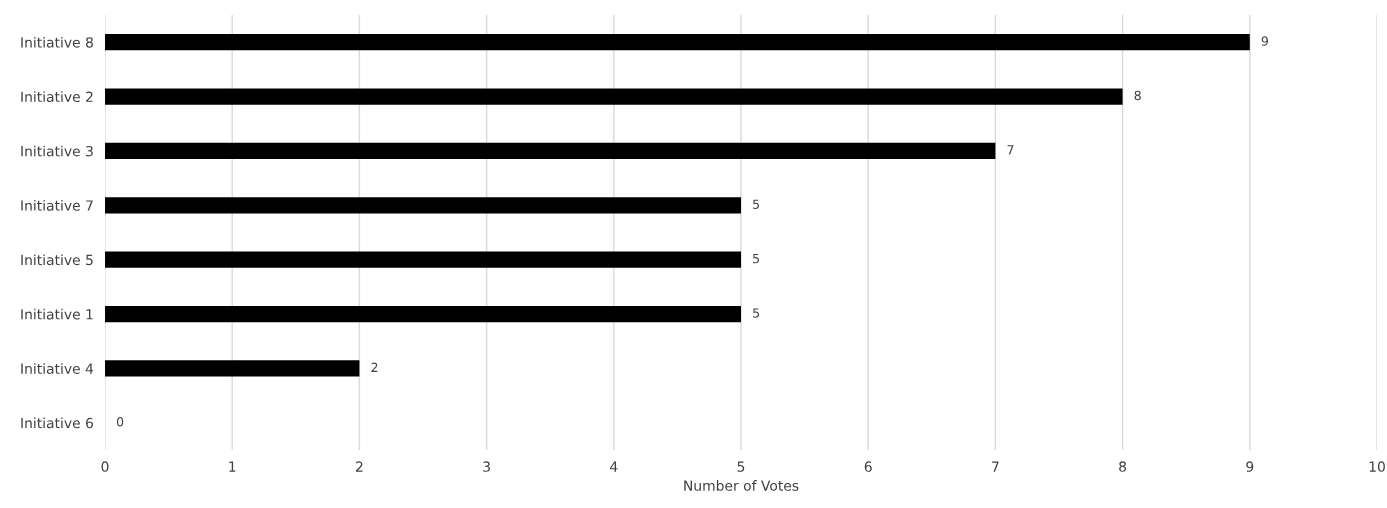 The width and height of the screenshot is (1387, 508). What do you see at coordinates (1137, 95) in the screenshot?
I see `data-label: 8` at bounding box center [1137, 95].